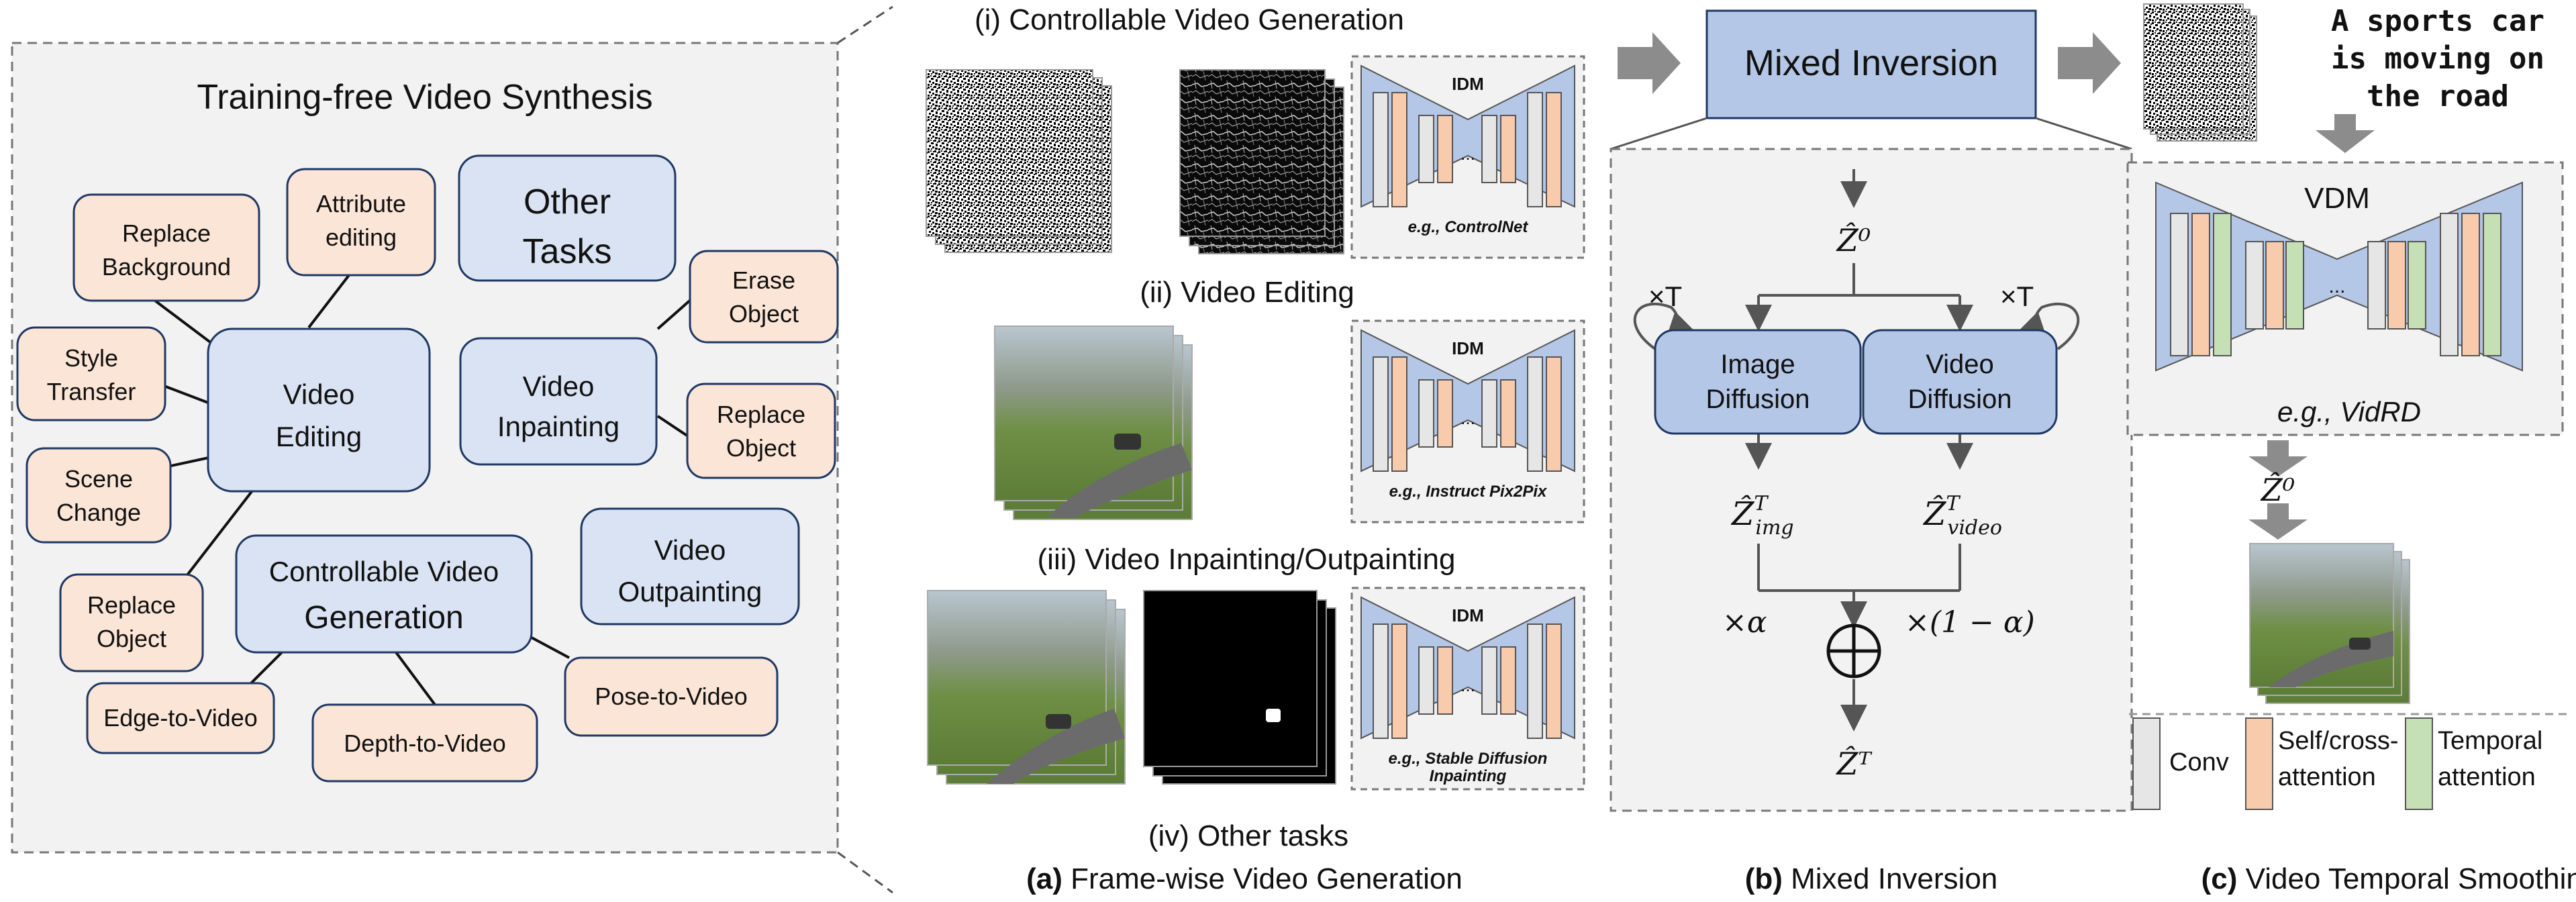 The width and height of the screenshot is (2576, 902). What do you see at coordinates (425, 743) in the screenshot?
I see `svg-text: Depth-to-Video` at bounding box center [425, 743].